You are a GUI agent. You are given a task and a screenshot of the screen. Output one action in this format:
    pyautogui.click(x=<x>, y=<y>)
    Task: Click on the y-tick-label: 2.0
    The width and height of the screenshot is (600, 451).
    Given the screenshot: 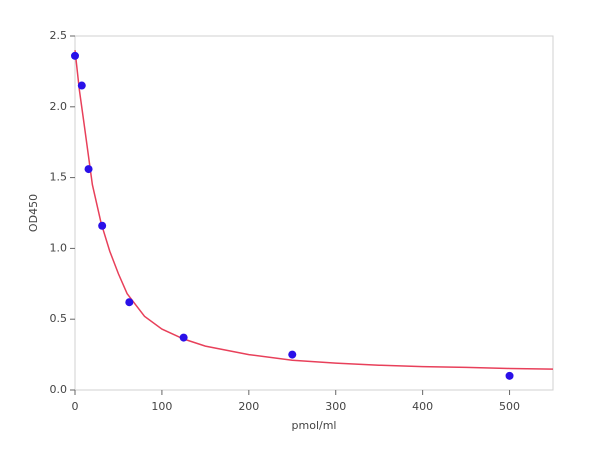 What is the action you would take?
    pyautogui.click(x=59, y=106)
    